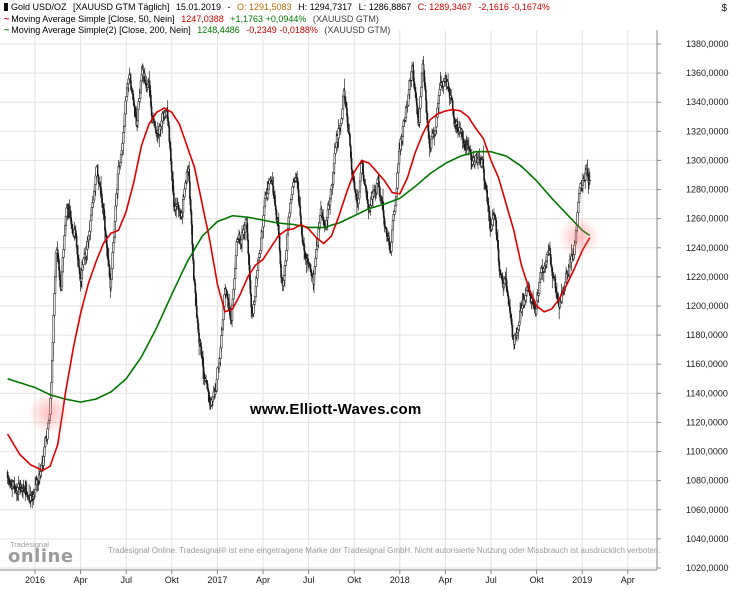 The width and height of the screenshot is (732, 590). Describe the element at coordinates (261, 30) in the screenshot. I see `ma200-change-abs: -0,2349` at that location.